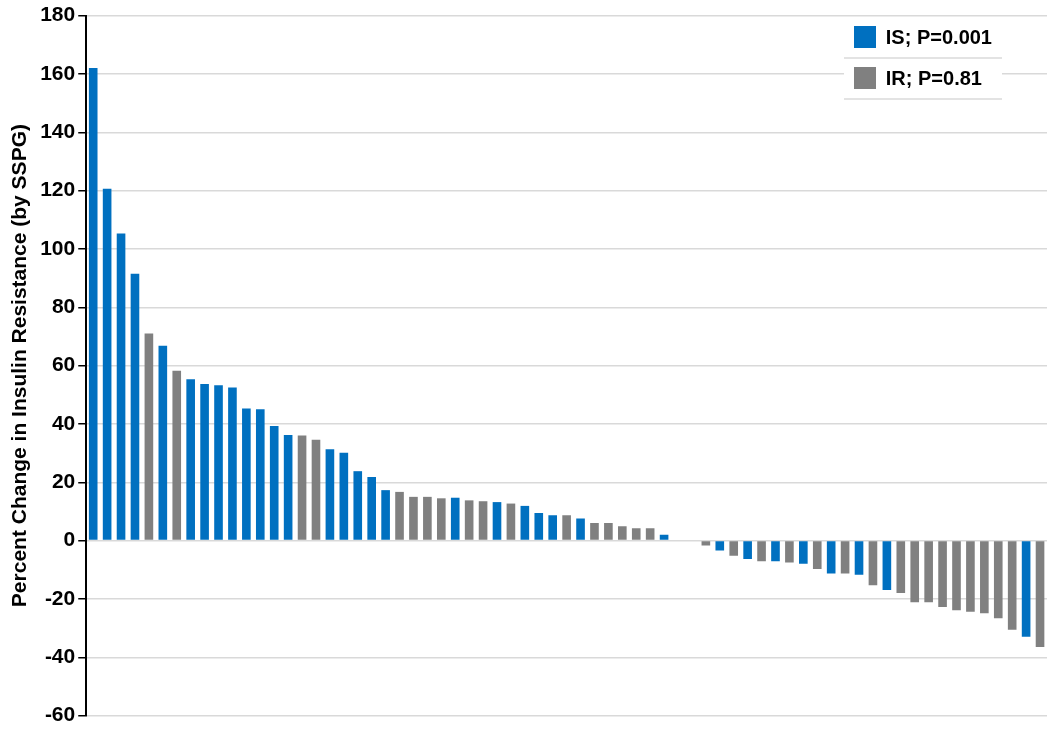 This screenshot has width=1049, height=740. What do you see at coordinates (58, 247) in the screenshot?
I see `y-tick-label: 100` at bounding box center [58, 247].